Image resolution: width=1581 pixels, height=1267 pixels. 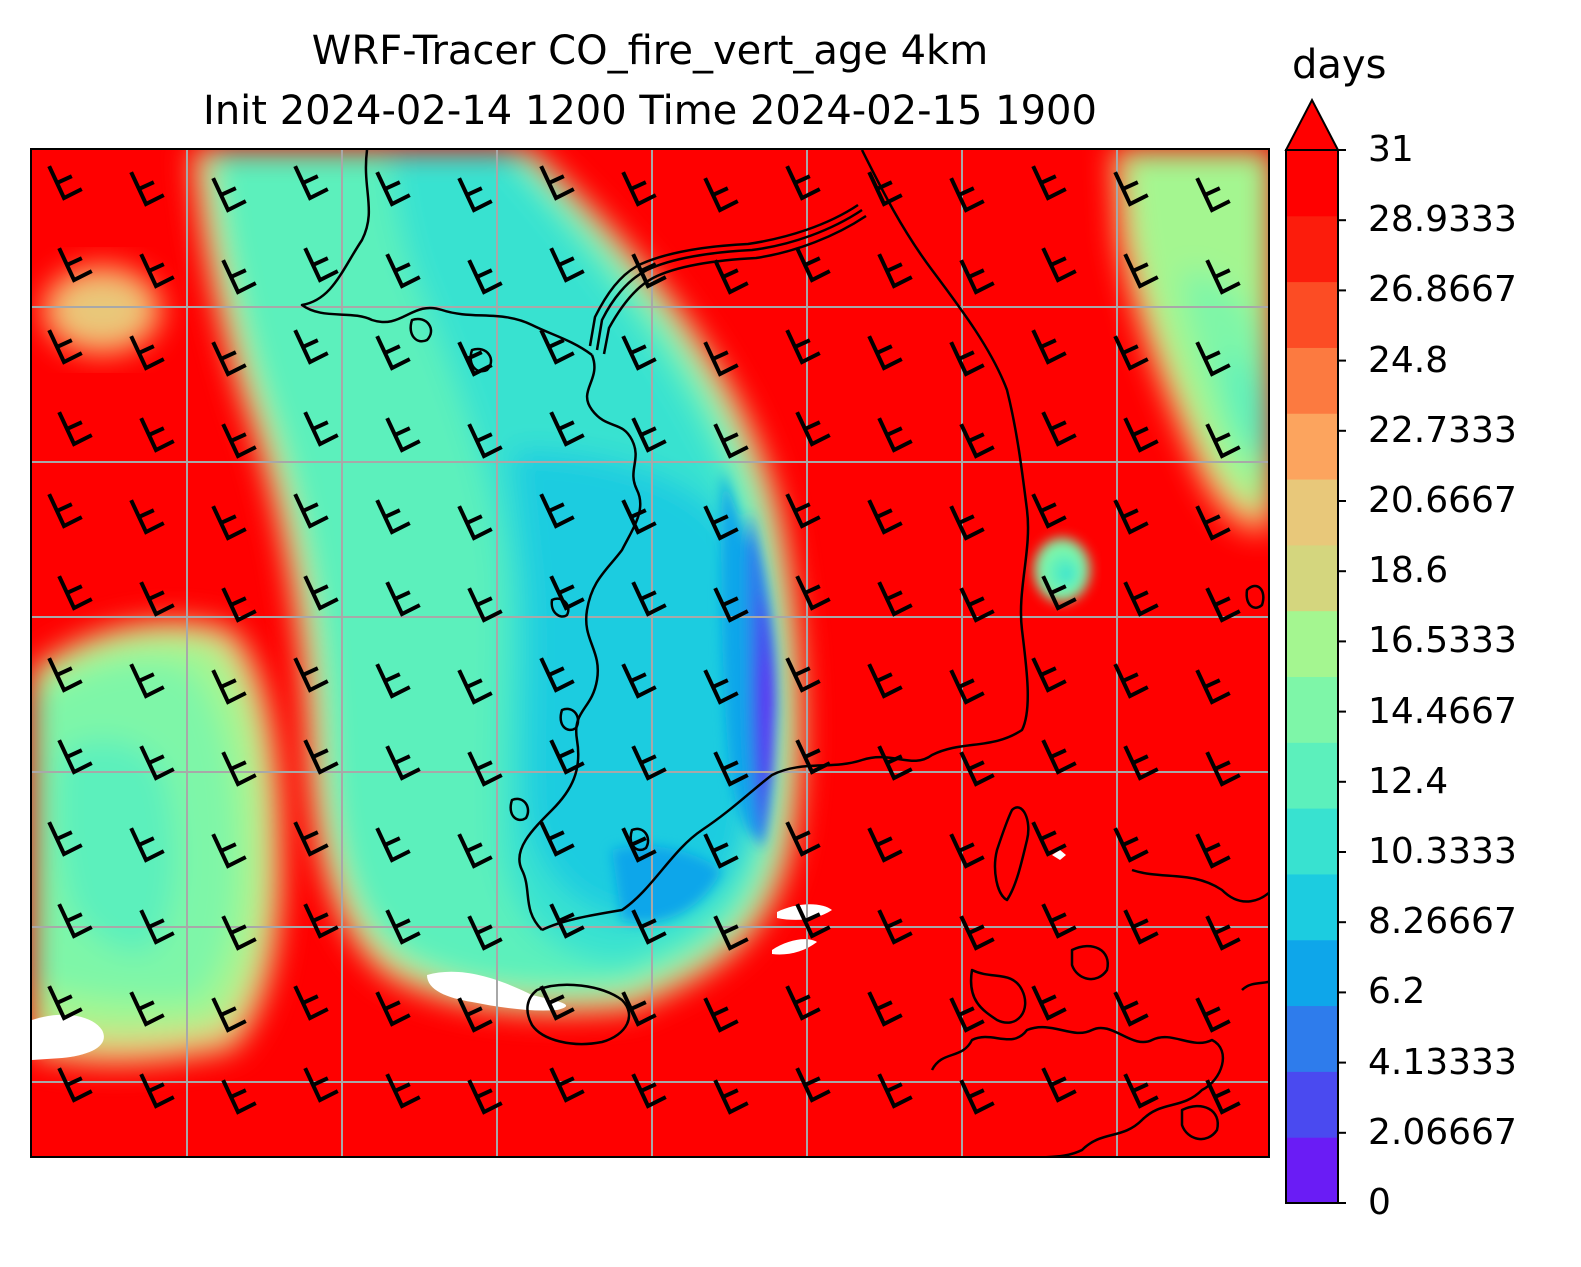 I want to click on colorbar-tick-label: 24.8, so click(x=1408, y=360).